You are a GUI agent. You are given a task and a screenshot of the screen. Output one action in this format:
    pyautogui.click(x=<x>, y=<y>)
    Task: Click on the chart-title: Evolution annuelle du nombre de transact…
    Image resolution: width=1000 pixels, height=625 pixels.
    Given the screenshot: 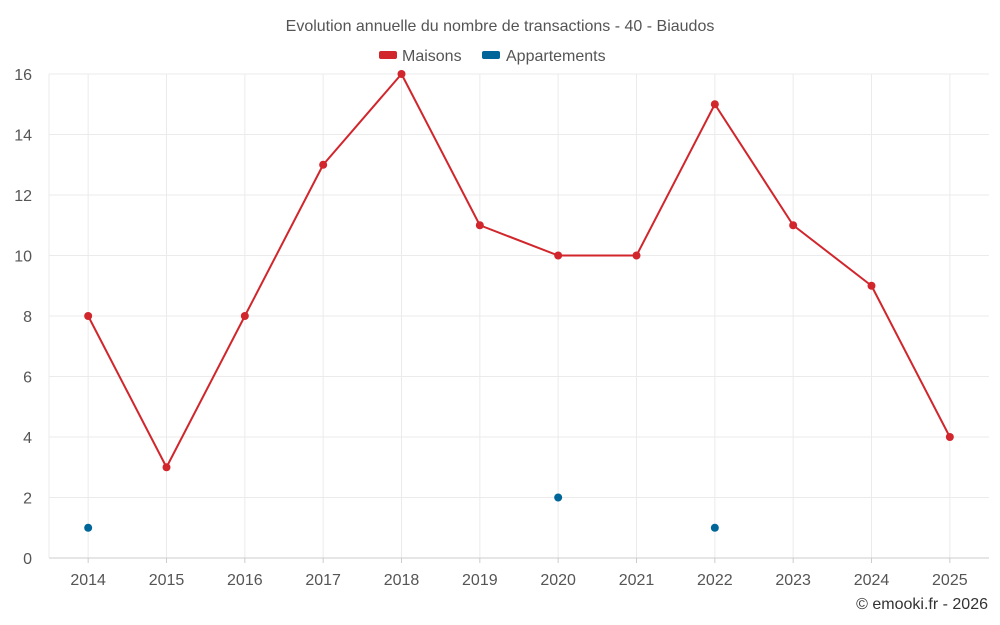 What is the action you would take?
    pyautogui.click(x=500, y=26)
    